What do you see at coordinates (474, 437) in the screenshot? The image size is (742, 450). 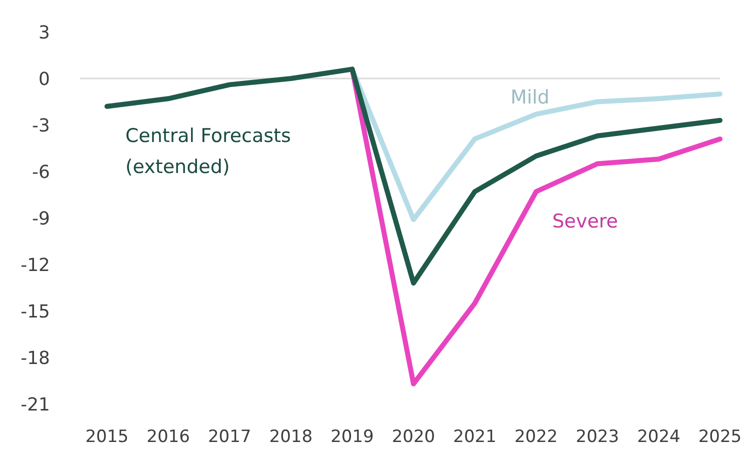 I see `x-tick-label: 2021` at bounding box center [474, 437].